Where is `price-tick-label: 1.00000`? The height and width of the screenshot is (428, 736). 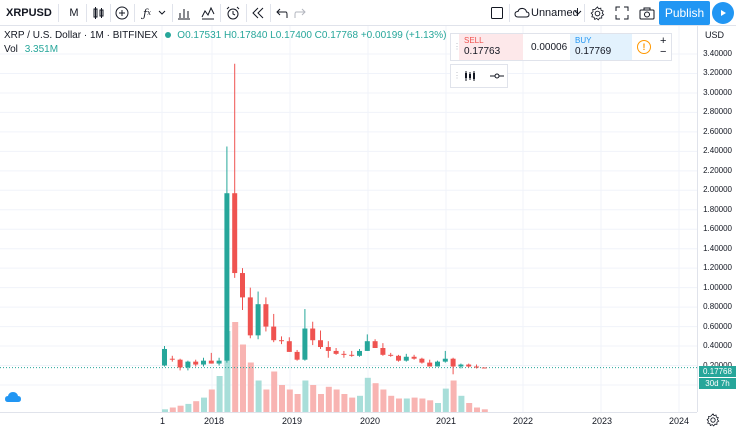 price-tick-label: 1.00000 is located at coordinates (717, 287).